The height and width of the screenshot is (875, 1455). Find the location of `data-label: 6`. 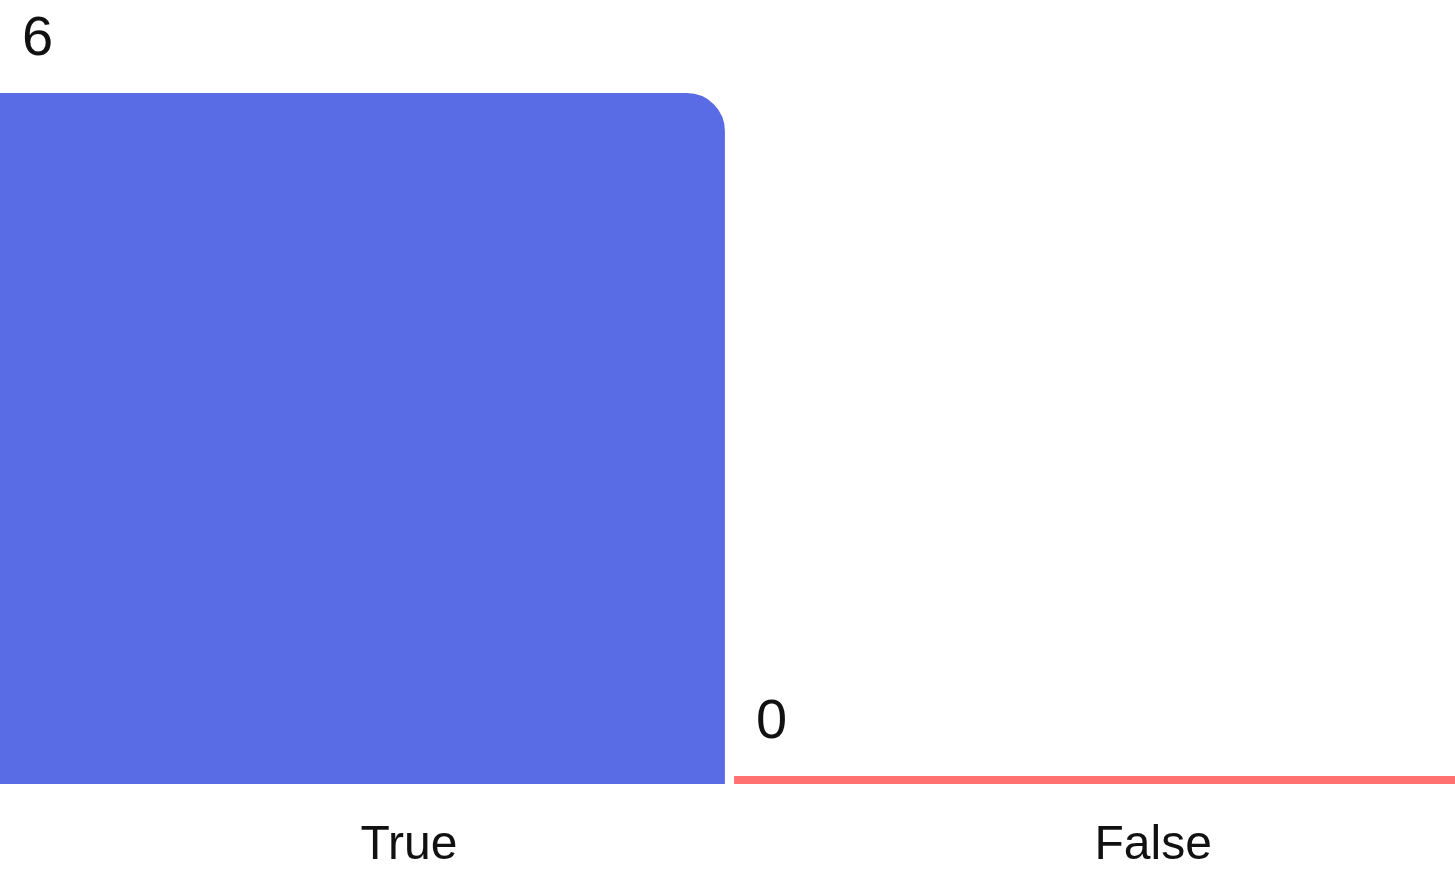

data-label: 6 is located at coordinates (38, 35).